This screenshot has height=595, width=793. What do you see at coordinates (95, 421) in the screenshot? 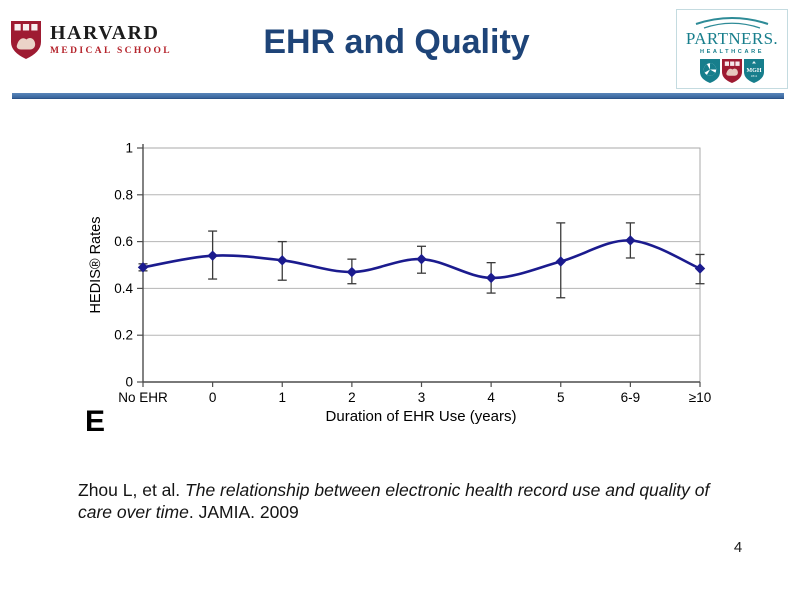
I see `panel-label: E` at bounding box center [95, 421].